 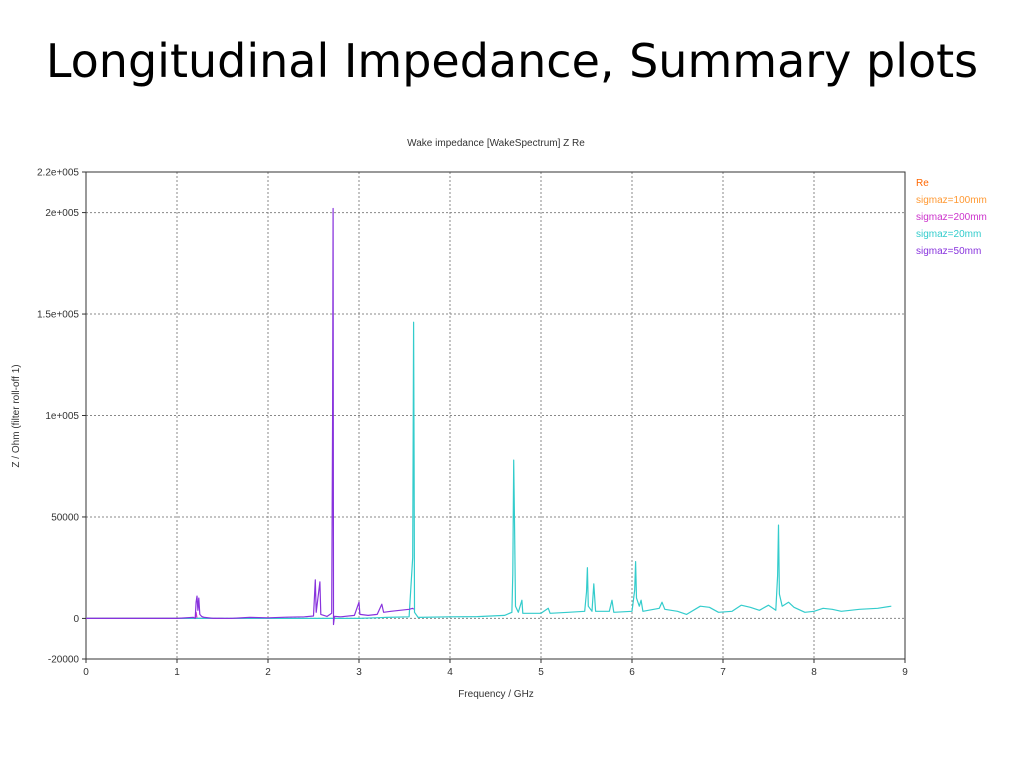 What do you see at coordinates (496, 143) in the screenshot?
I see `chart-title: Wake impedance [WakeSpectrum] Z Re` at bounding box center [496, 143].